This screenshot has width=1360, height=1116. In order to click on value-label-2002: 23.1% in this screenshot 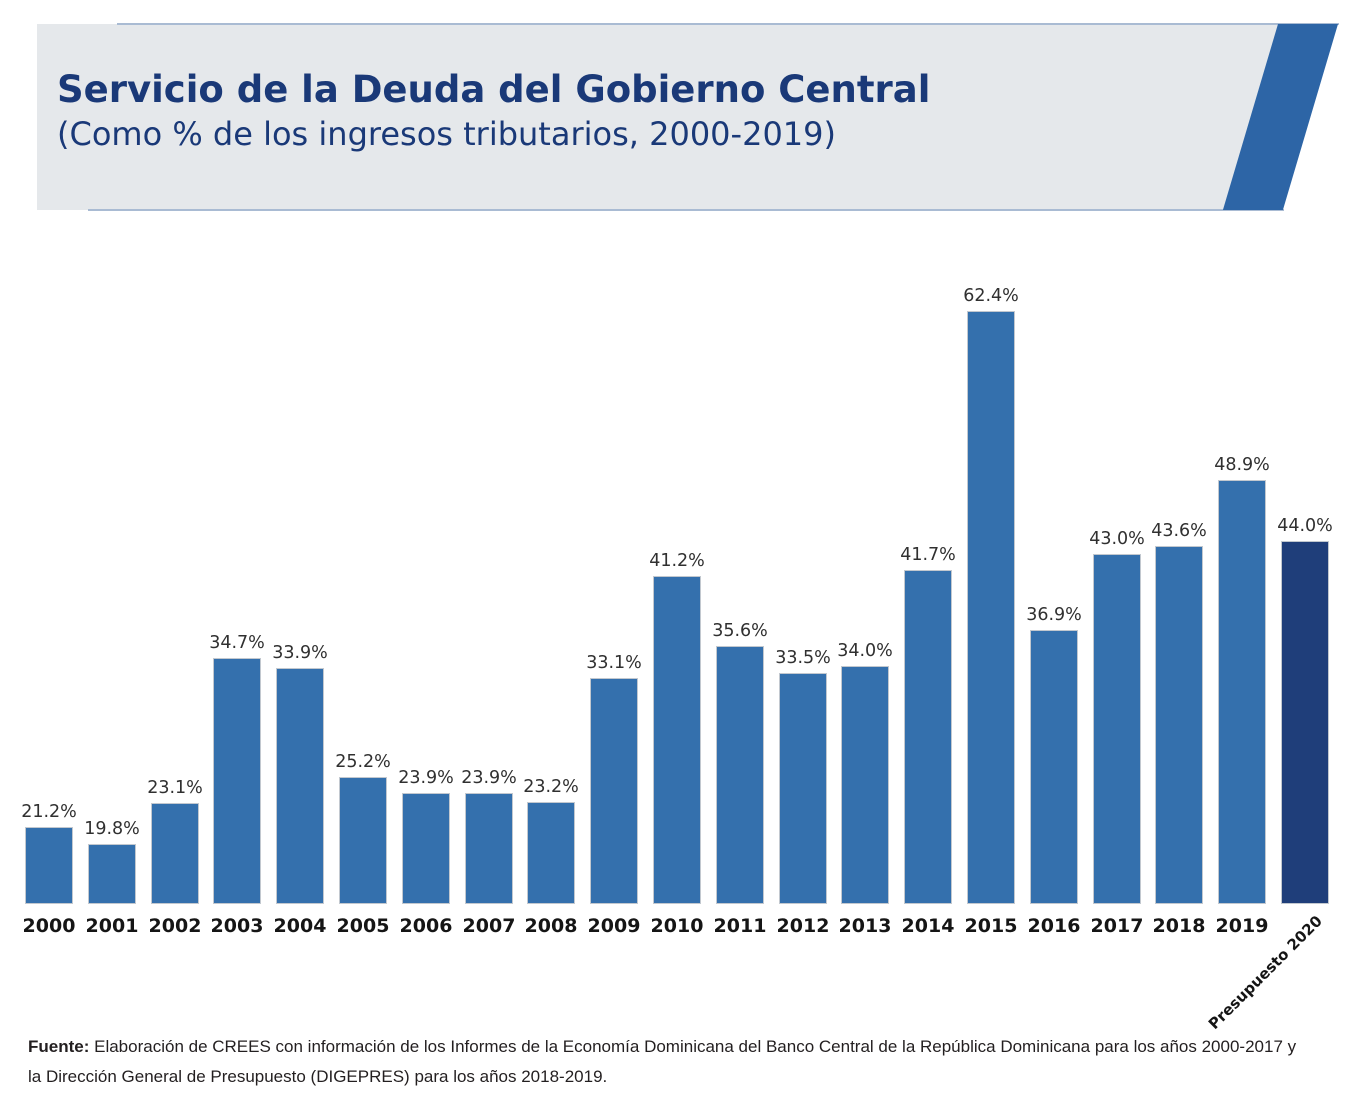, I will do `click(175, 788)`.